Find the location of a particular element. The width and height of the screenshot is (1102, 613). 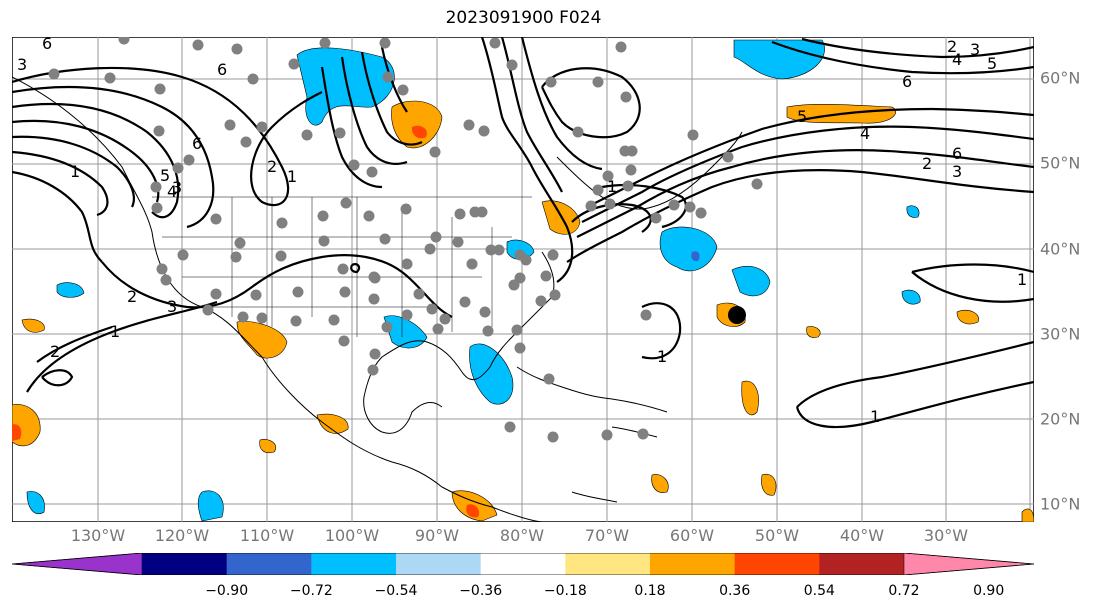

lat-label: 40°N is located at coordinates (1060, 249).